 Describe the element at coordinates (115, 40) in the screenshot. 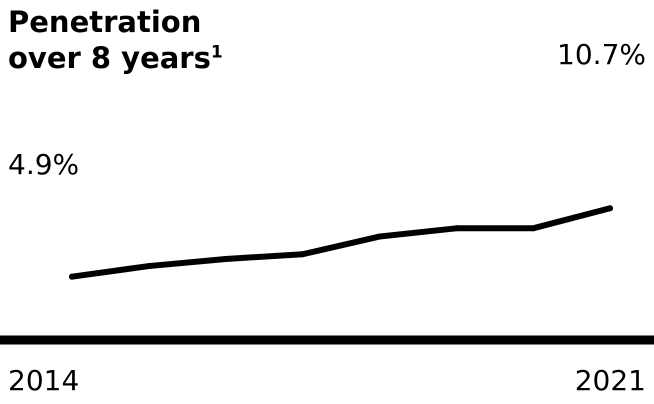

I see `chart-title: Penetration over 8 years1` at that location.